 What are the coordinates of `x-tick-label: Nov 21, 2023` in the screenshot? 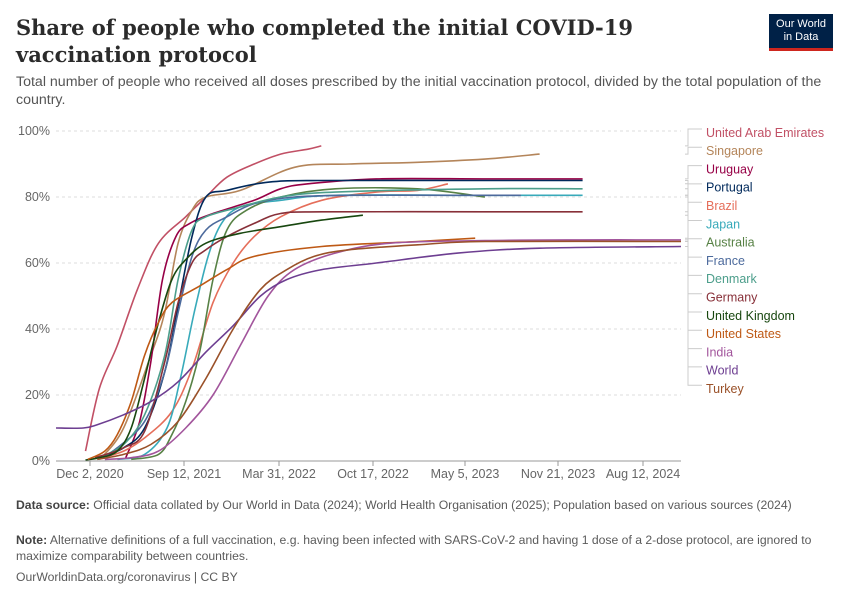 It's located at (558, 474).